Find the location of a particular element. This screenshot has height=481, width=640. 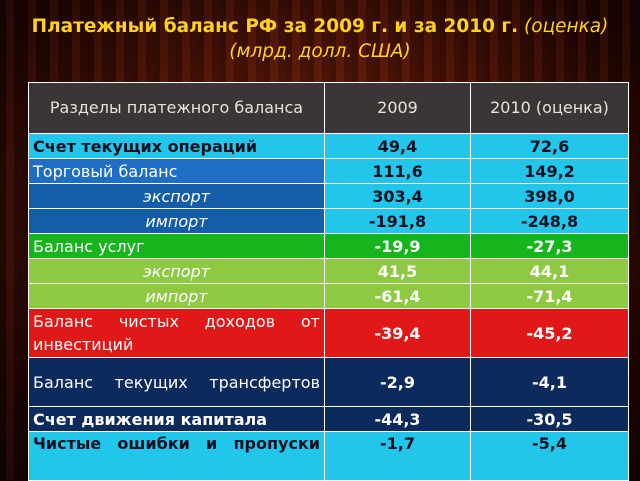

value-2010: -4,1 is located at coordinates (549, 382).